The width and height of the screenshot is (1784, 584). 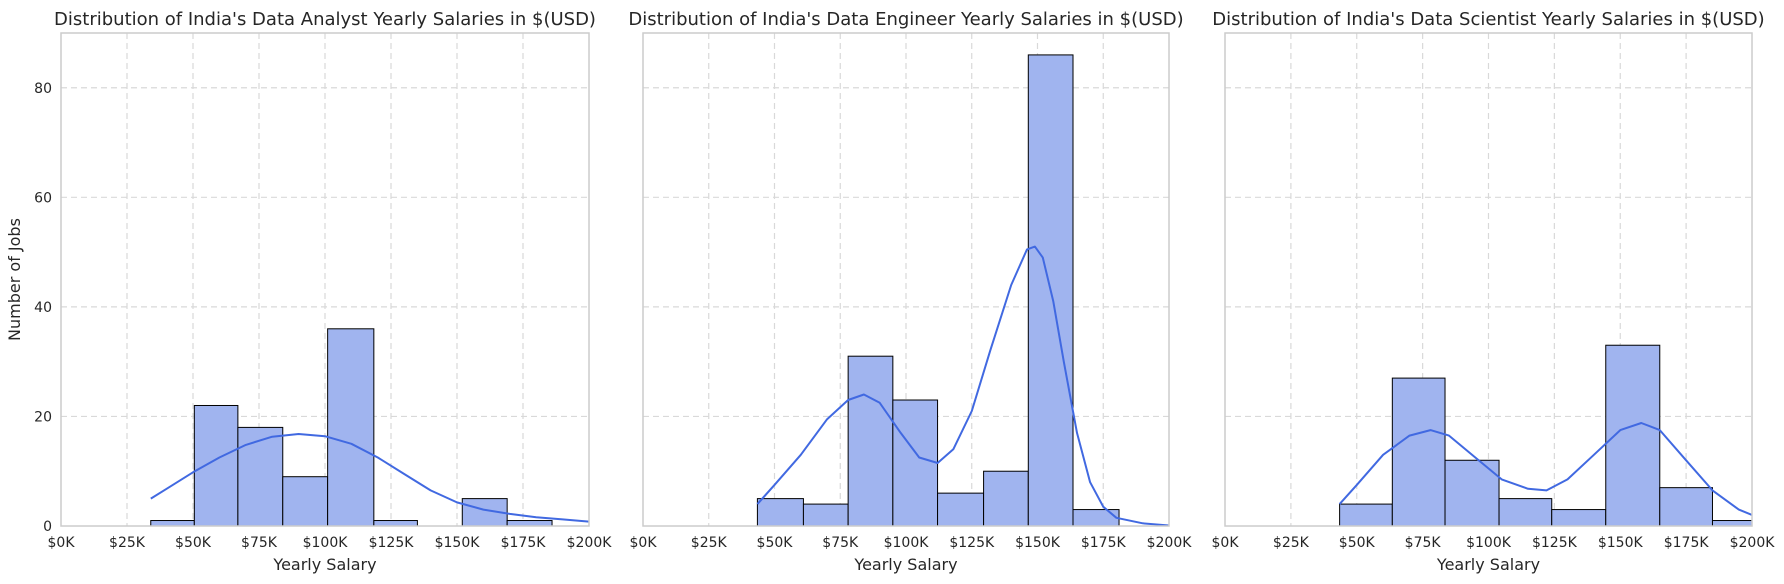 What do you see at coordinates (43, 308) in the screenshot?
I see `y-tick-label: 40` at bounding box center [43, 308].